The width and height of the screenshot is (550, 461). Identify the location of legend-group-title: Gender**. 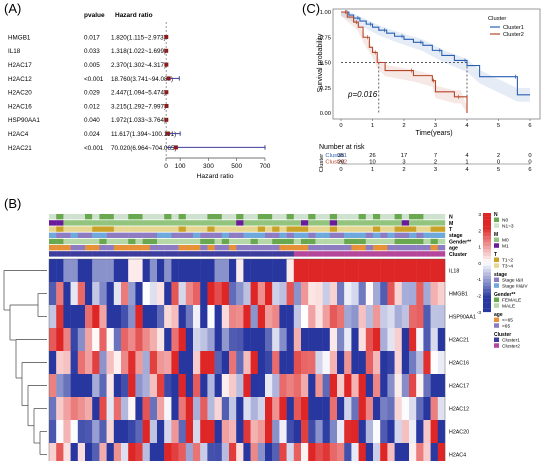
(504, 295).